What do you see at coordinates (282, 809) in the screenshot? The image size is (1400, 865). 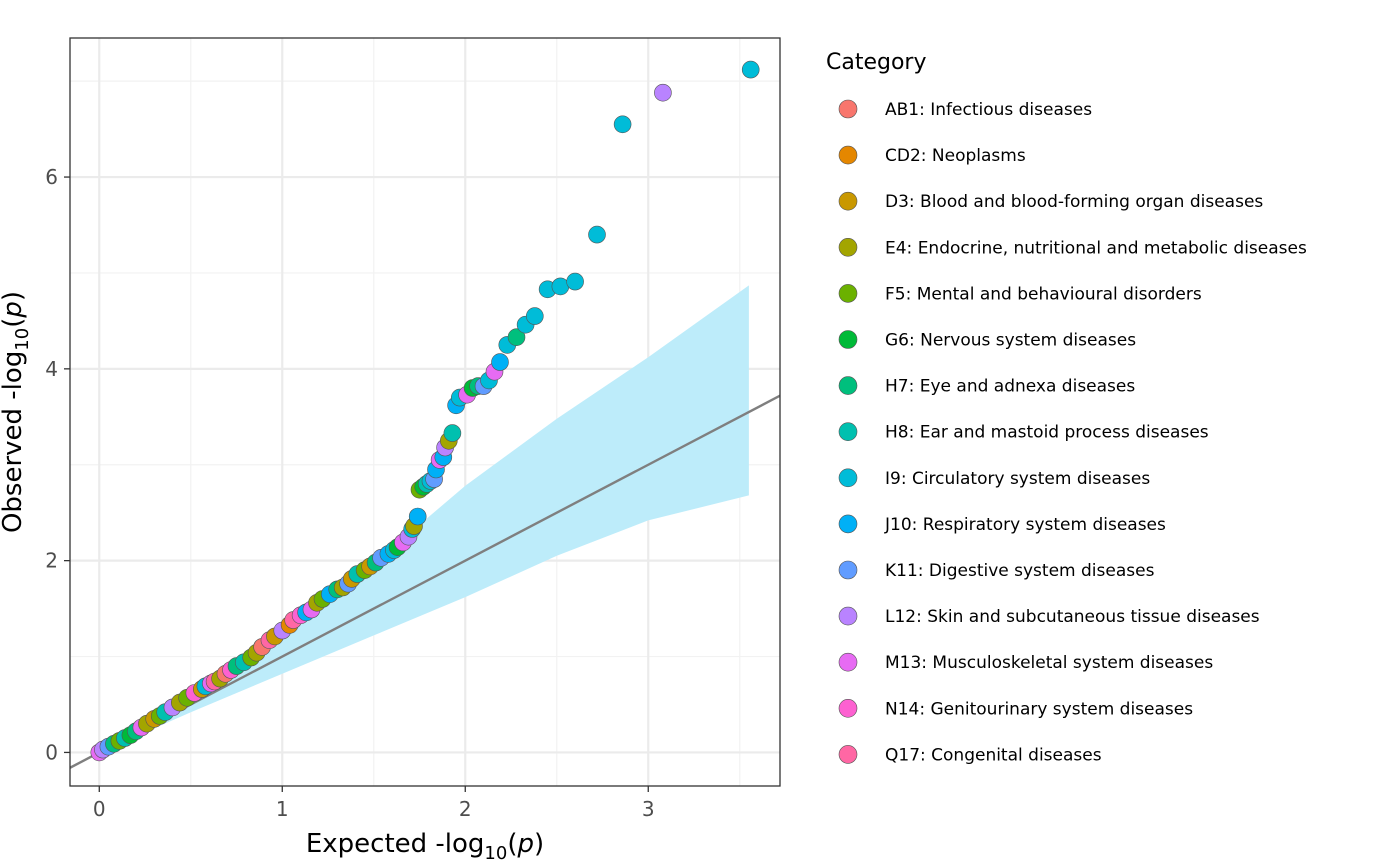 I see `x-tick-label: 1` at bounding box center [282, 809].